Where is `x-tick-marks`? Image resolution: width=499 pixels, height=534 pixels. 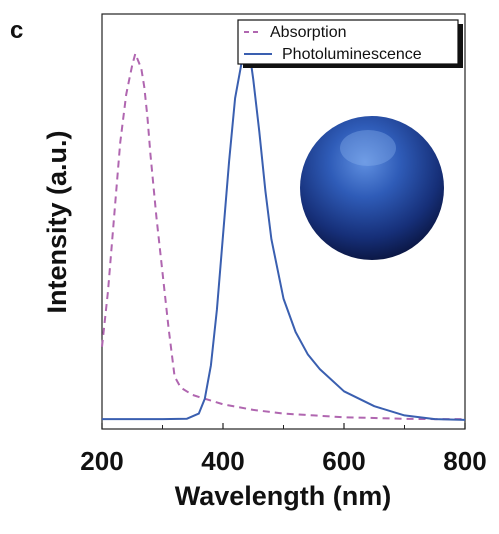
x-tick-marks is located at coordinates (283, 426).